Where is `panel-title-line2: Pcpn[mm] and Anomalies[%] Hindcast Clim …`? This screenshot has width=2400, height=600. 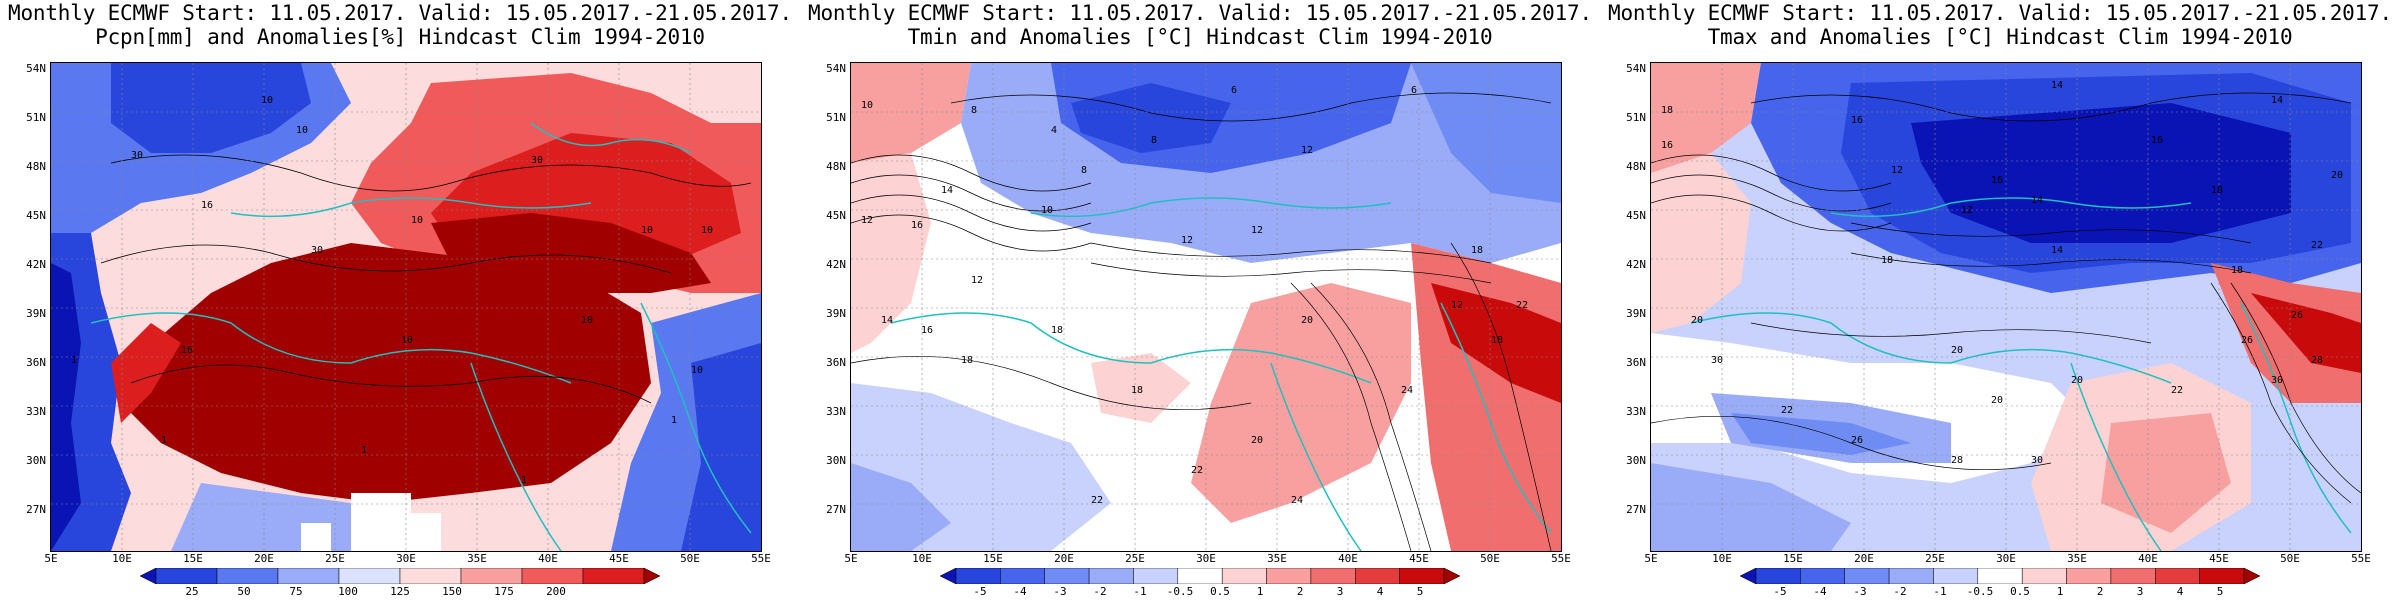 panel-title-line2: Pcpn[mm] and Anomalies[%] Hindcast Clim … is located at coordinates (400, 37).